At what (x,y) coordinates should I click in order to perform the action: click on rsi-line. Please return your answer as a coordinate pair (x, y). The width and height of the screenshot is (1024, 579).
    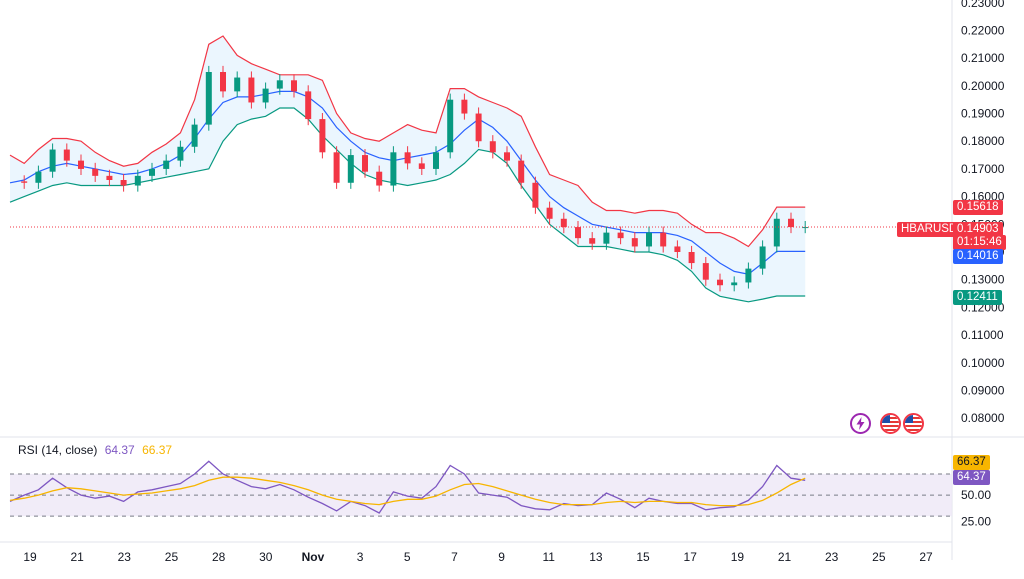
    Looking at the image, I should click on (407, 487).